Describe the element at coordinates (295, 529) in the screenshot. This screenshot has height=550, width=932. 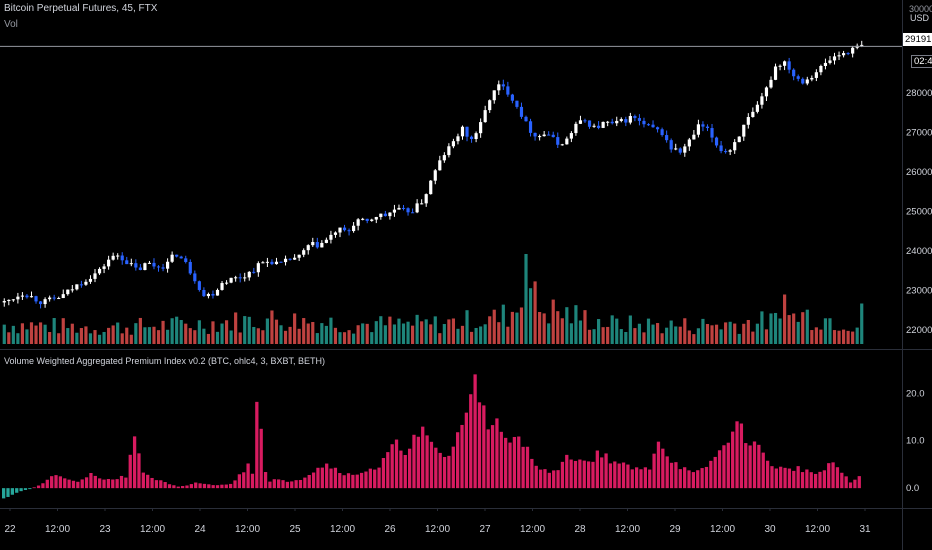
I see `time-tick-label: 25` at that location.